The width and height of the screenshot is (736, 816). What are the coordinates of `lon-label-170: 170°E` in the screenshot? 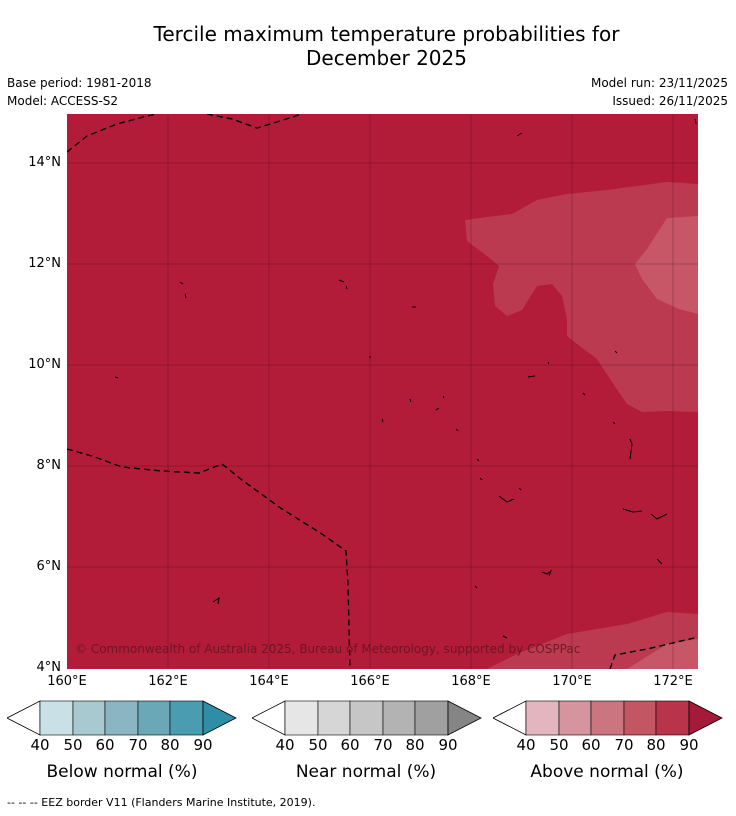 It's located at (572, 681).